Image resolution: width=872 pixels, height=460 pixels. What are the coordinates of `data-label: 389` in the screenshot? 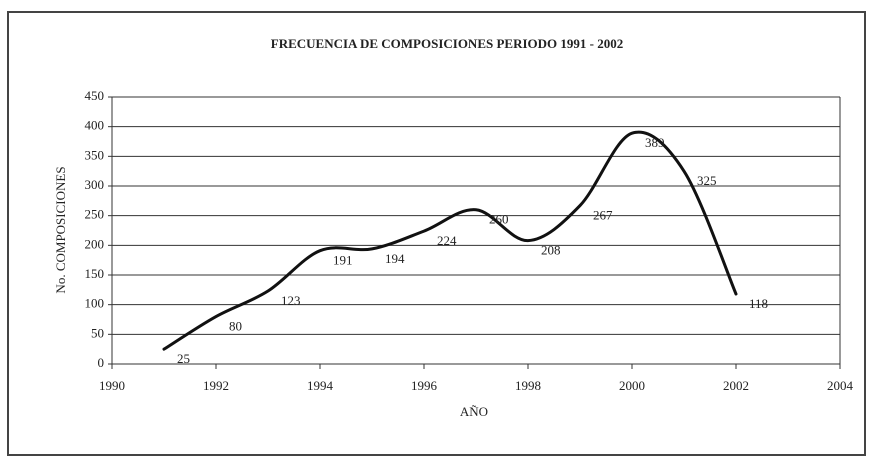 It's located at (655, 142).